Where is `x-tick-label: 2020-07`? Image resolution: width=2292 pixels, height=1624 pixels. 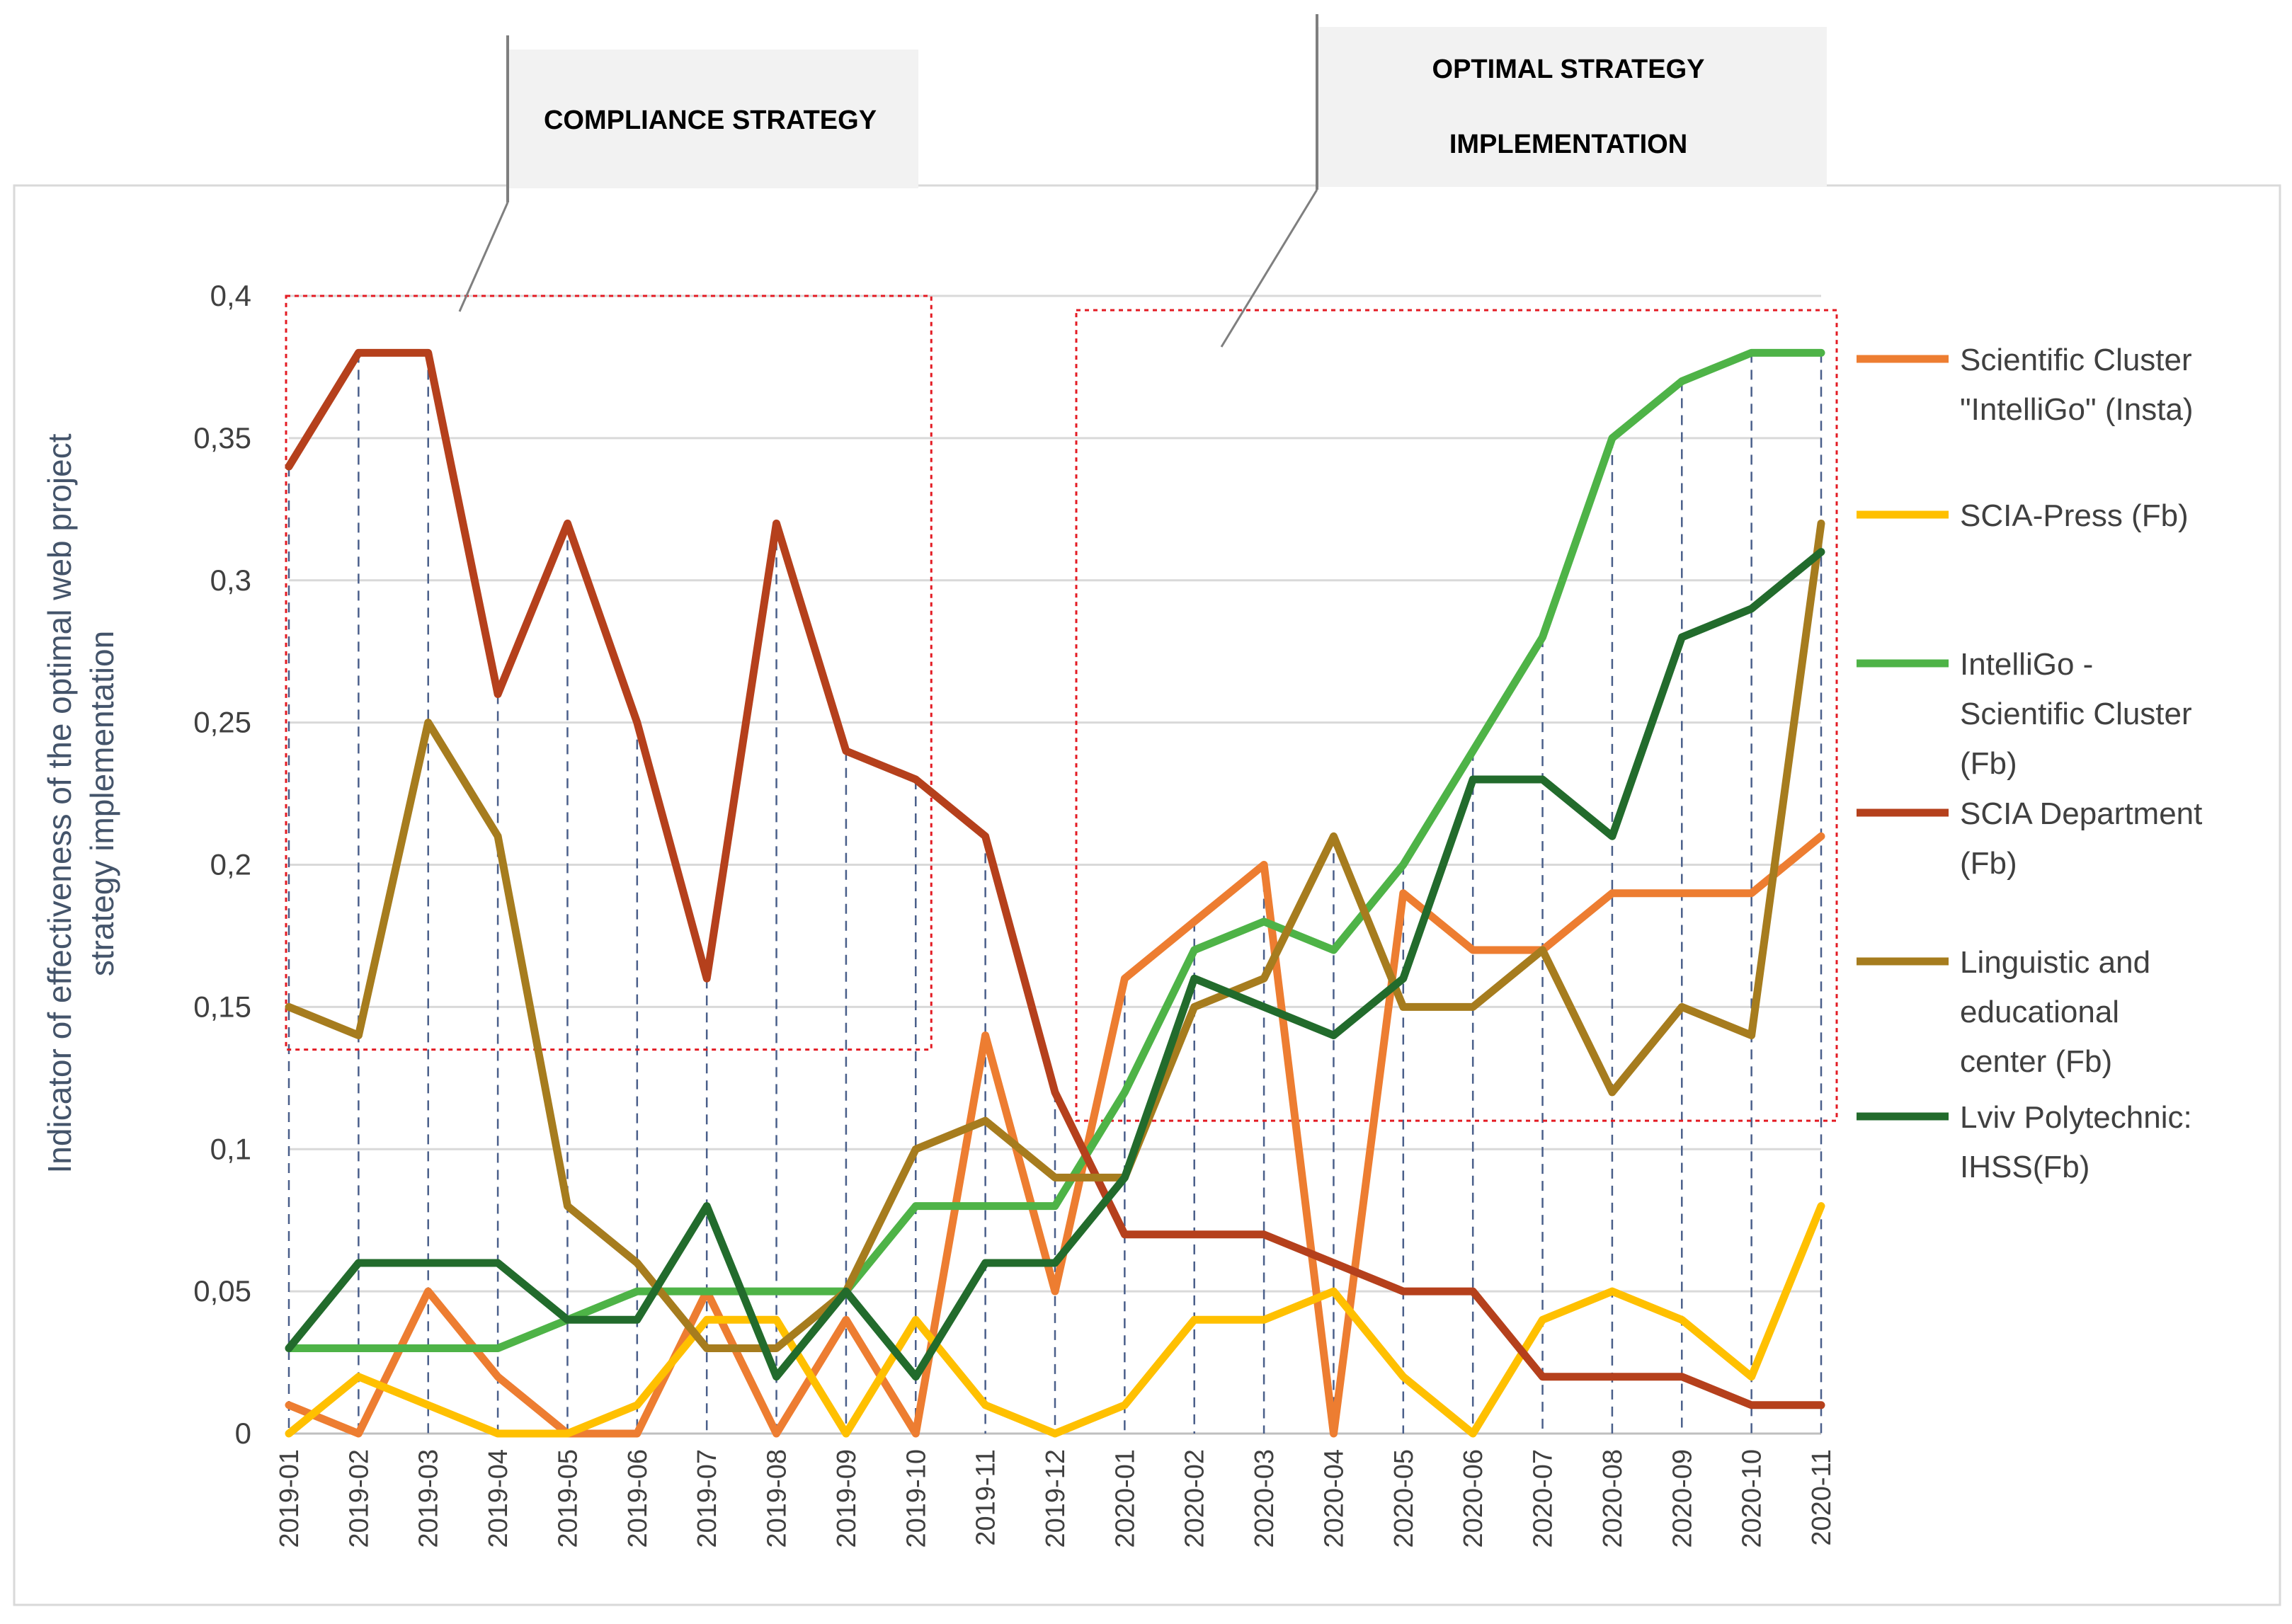
x-tick-label: 2020-07 is located at coordinates (1543, 1498).